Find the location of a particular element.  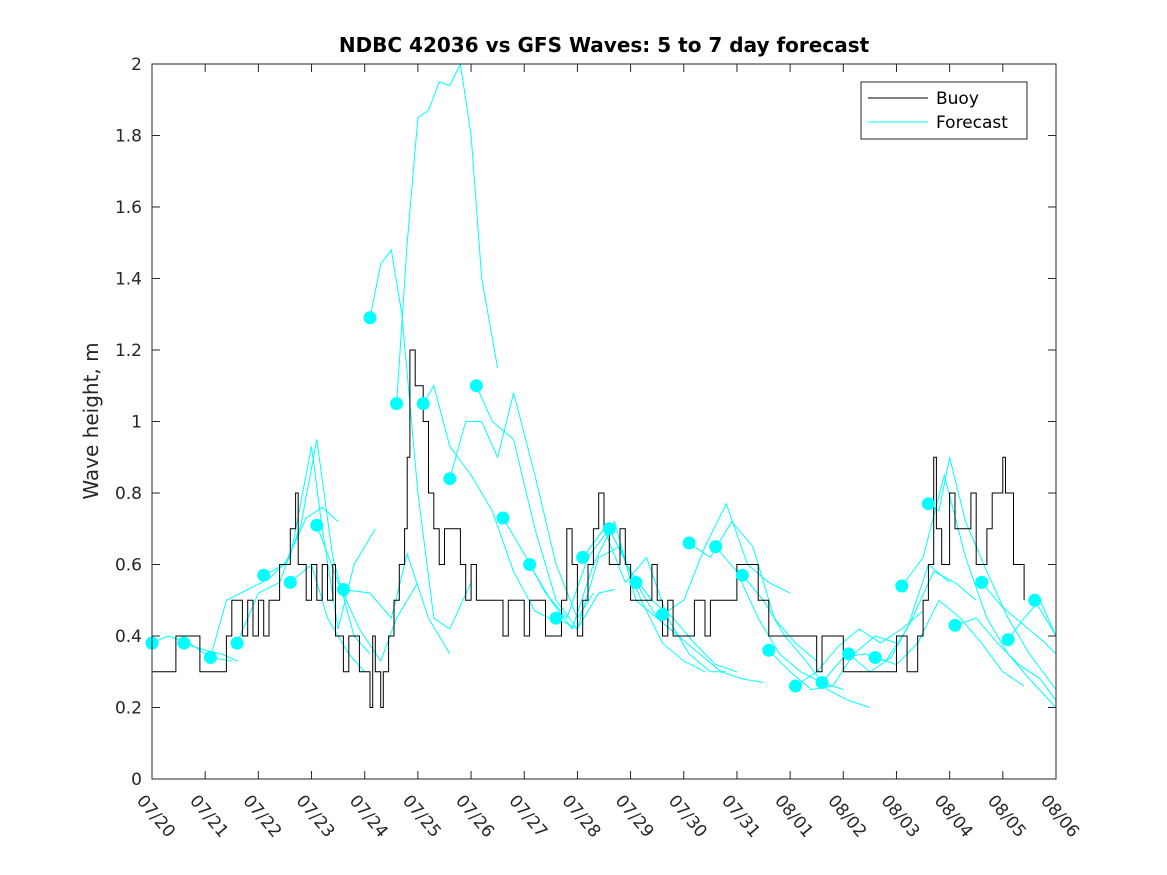

x-tick-label-4: 07/24 is located at coordinates (368, 816).